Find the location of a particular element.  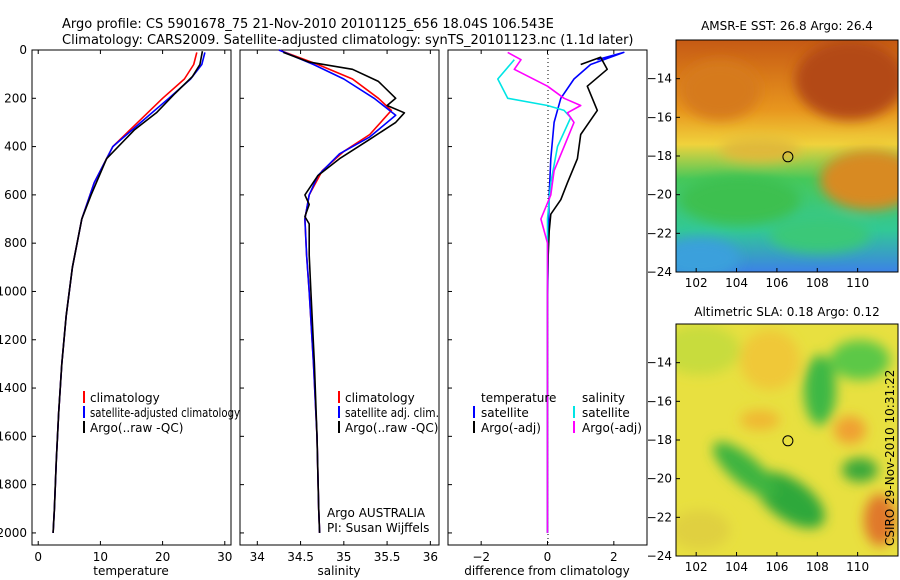

legend-title-temperature: temperature is located at coordinates (518, 398).